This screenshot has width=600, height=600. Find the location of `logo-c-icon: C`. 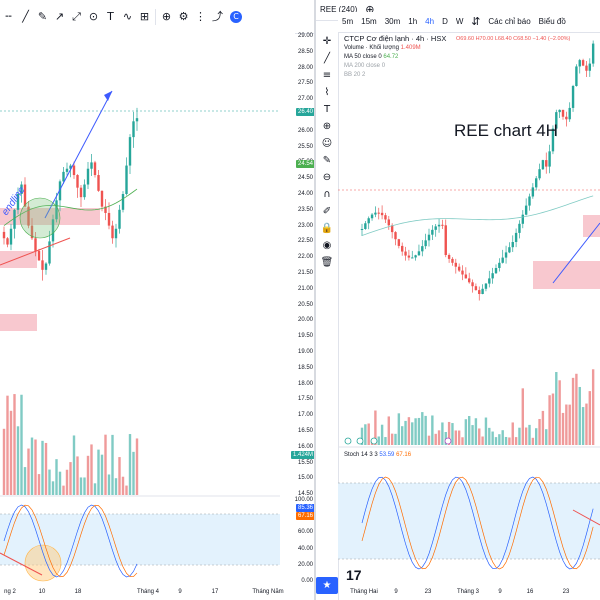

logo-c-icon: C is located at coordinates (236, 16).